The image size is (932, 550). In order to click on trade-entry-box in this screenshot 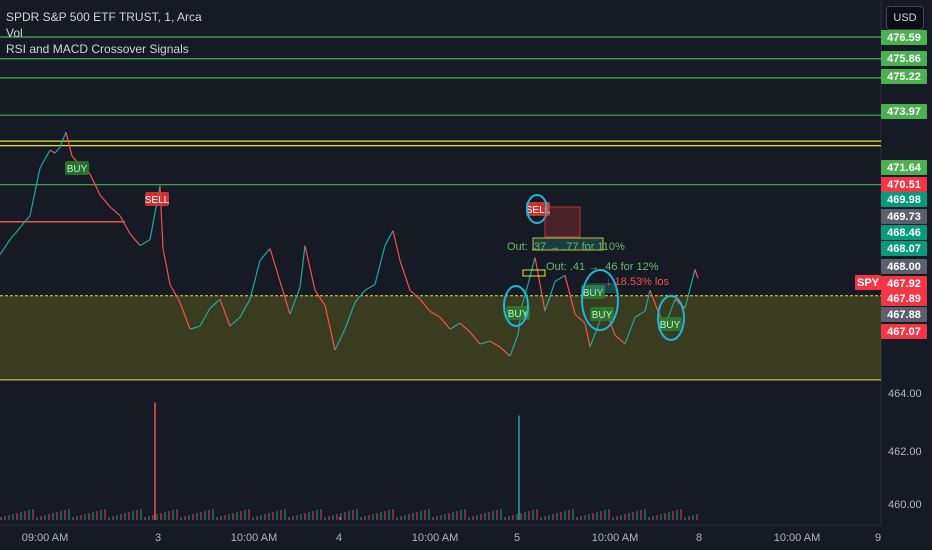, I will do `click(534, 273)`.